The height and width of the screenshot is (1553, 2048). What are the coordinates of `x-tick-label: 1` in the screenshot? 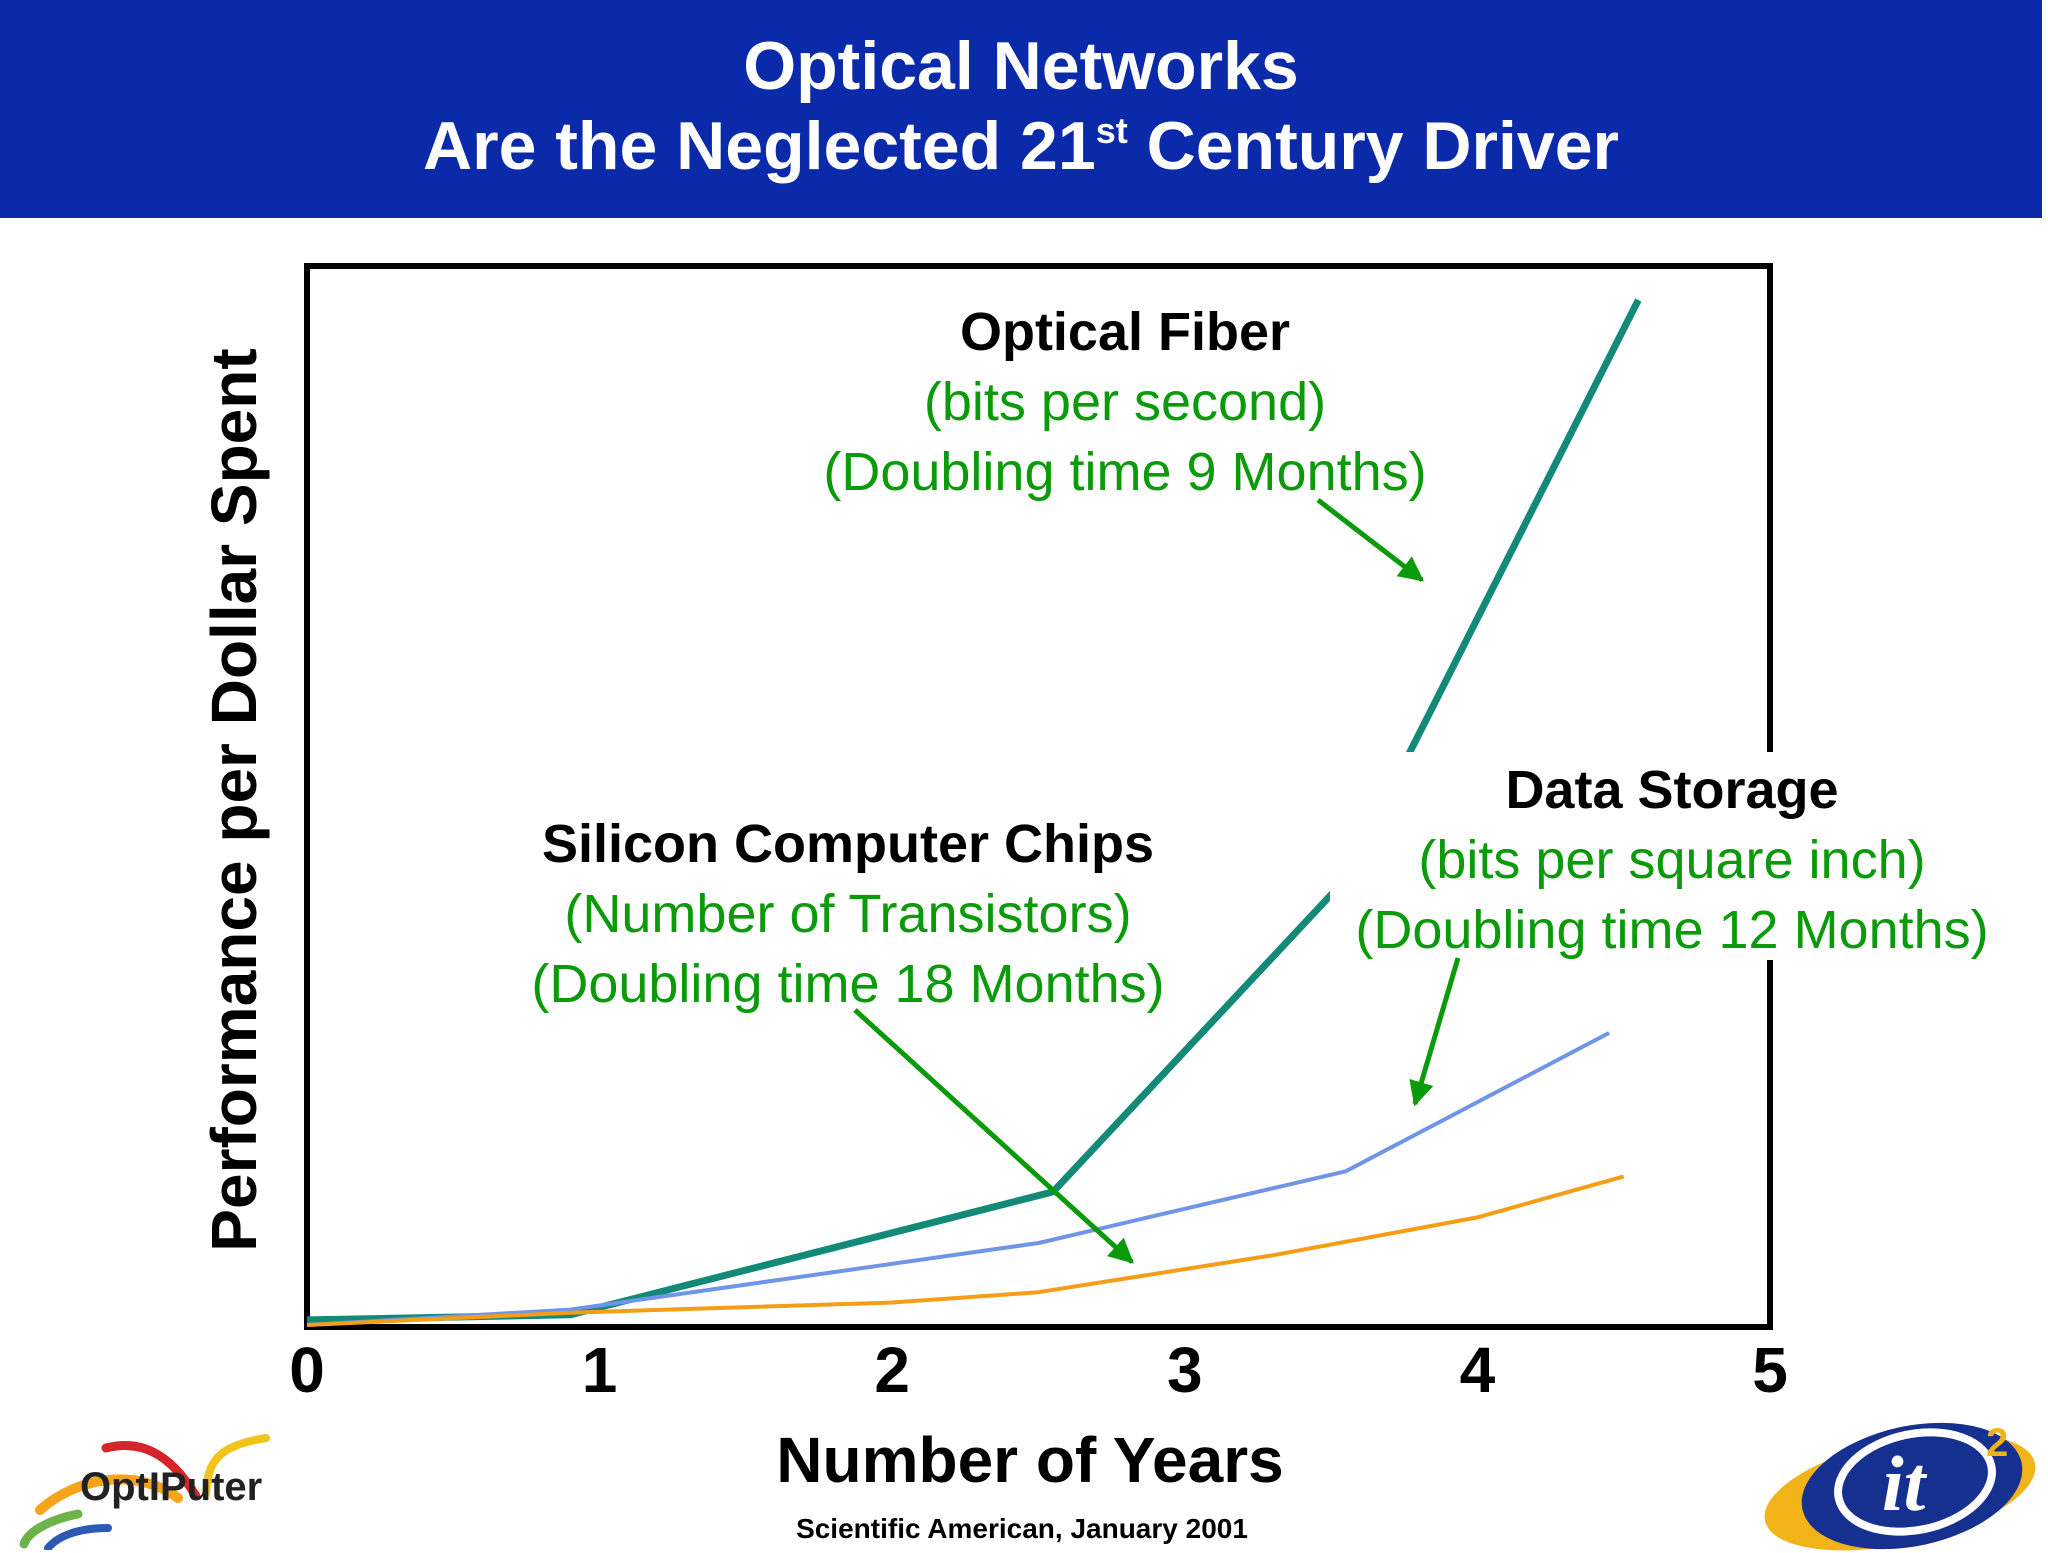 It's located at (600, 1370).